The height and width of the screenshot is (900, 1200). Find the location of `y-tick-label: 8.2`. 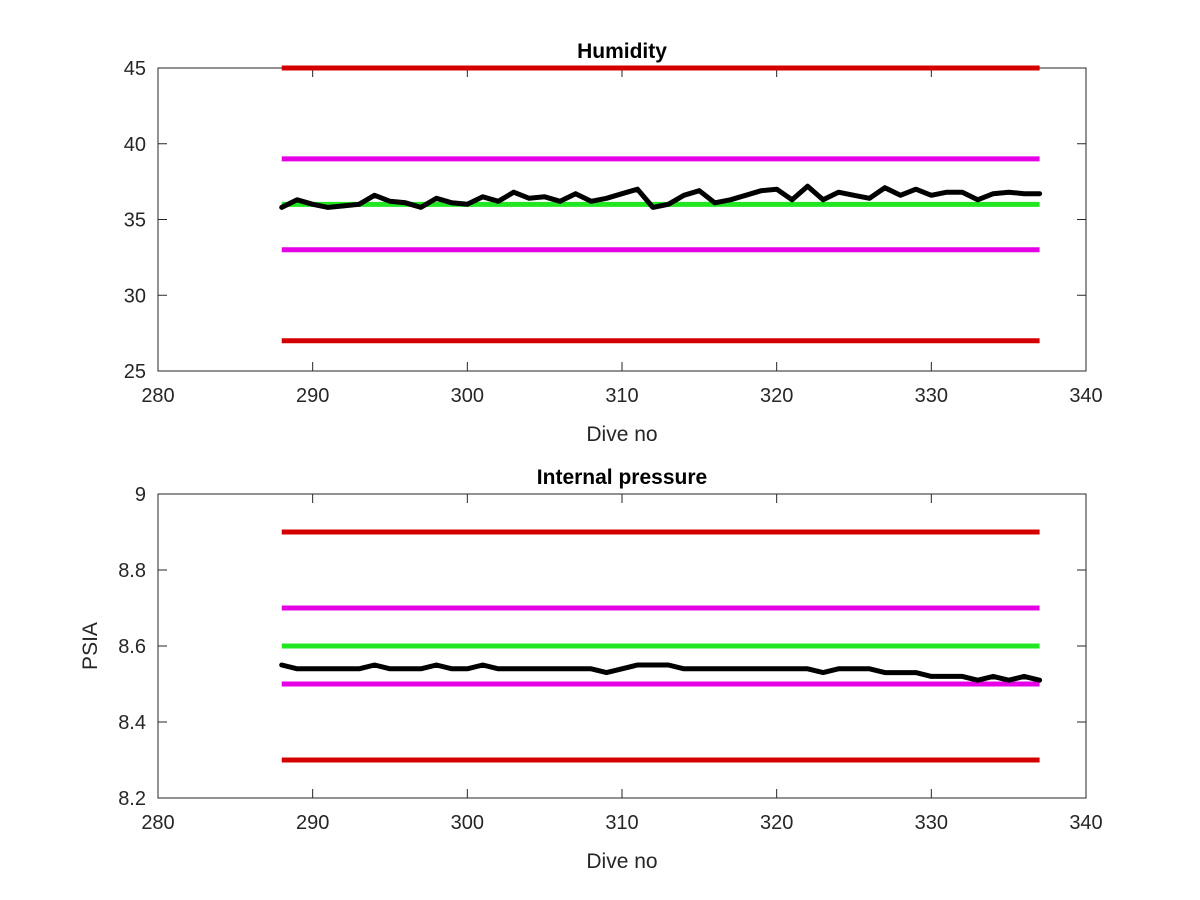

y-tick-label: 8.2 is located at coordinates (132, 799).